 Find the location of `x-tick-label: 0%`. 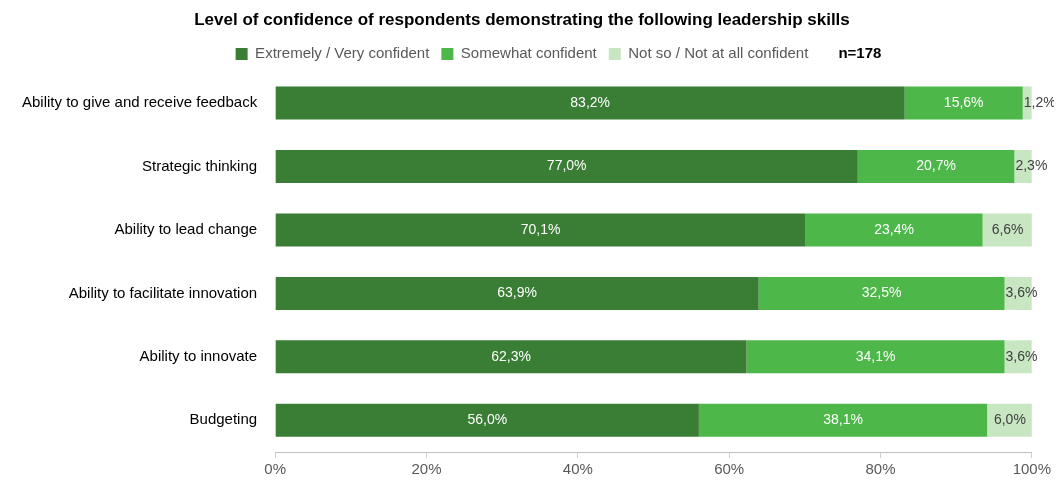

x-tick-label: 0% is located at coordinates (275, 469).